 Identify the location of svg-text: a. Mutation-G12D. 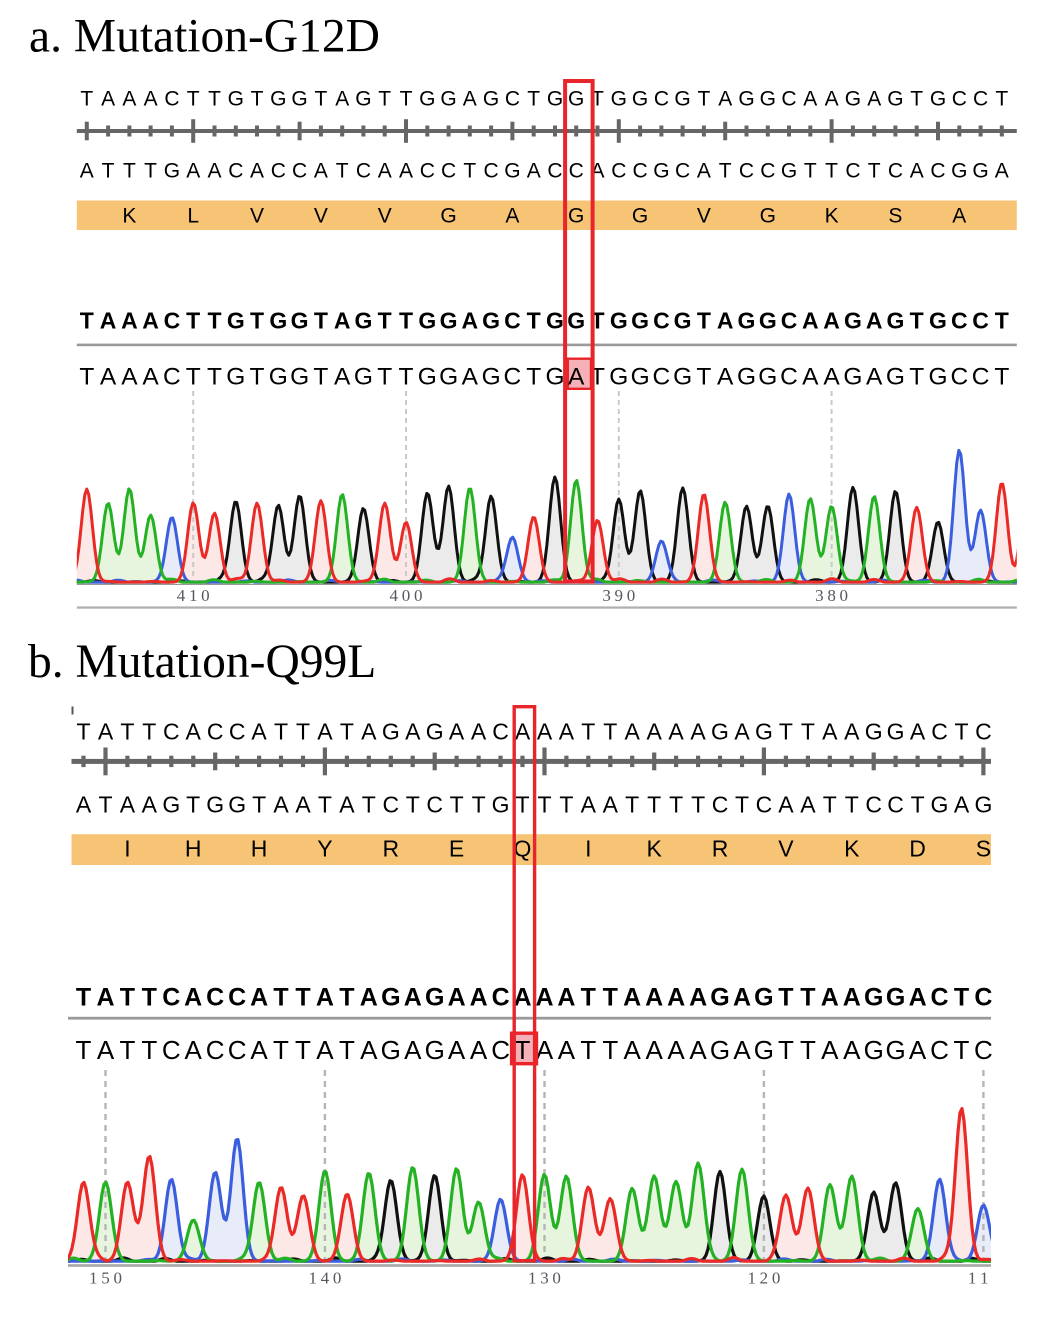
(204, 37).